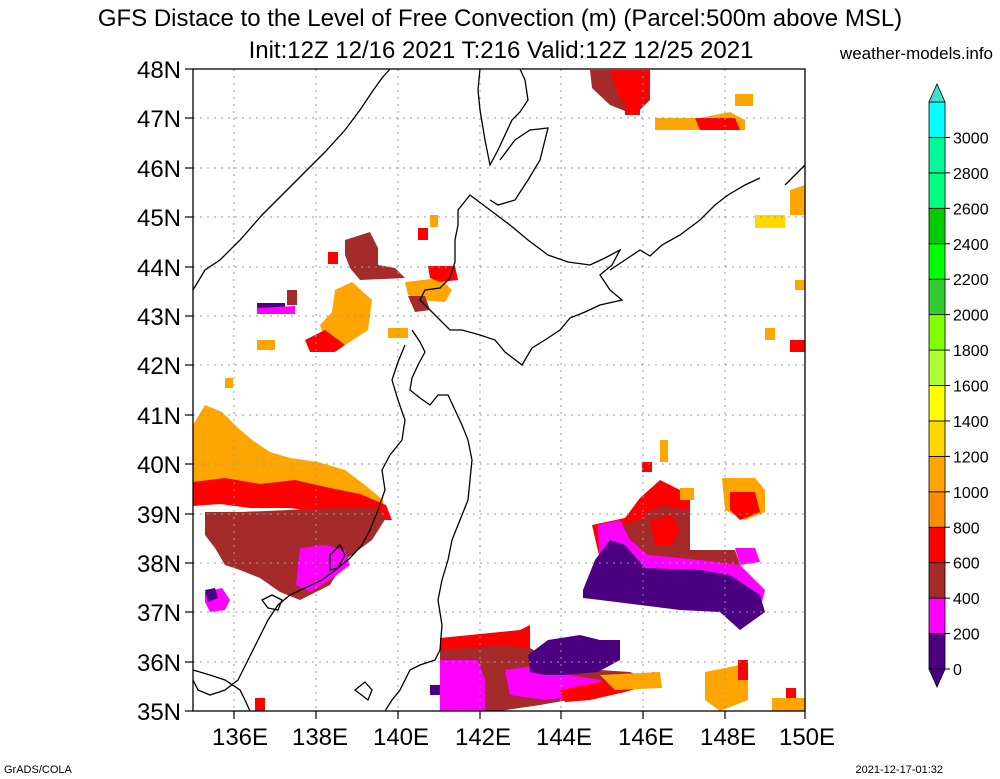  What do you see at coordinates (966, 528) in the screenshot?
I see `colorbar-label: 800` at bounding box center [966, 528].